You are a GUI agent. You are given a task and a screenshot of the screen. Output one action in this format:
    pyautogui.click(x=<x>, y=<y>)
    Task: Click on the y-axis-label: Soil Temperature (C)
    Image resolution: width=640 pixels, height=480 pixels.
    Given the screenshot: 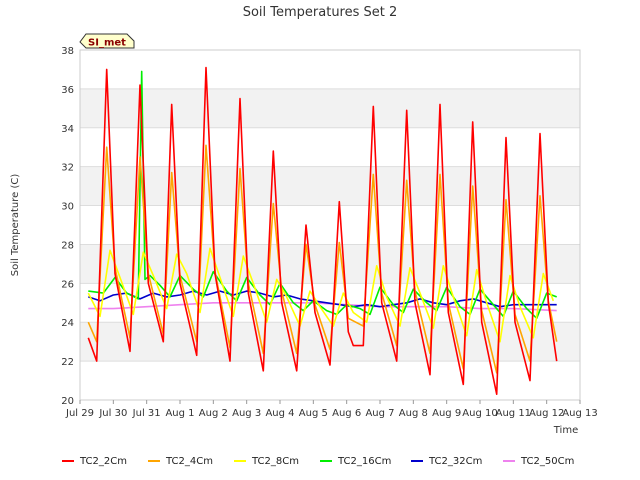 What is the action you would take?
    pyautogui.click(x=15, y=225)
    